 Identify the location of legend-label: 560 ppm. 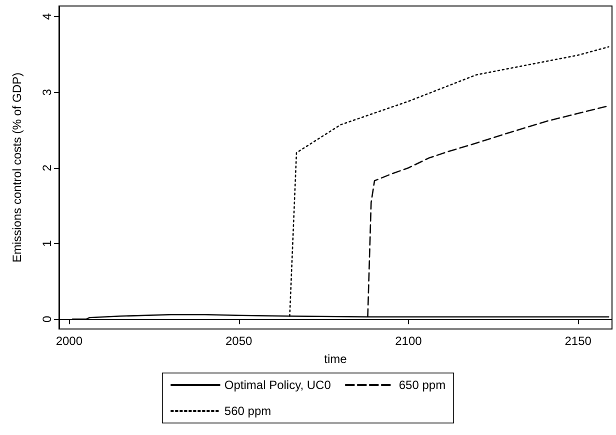
(248, 411).